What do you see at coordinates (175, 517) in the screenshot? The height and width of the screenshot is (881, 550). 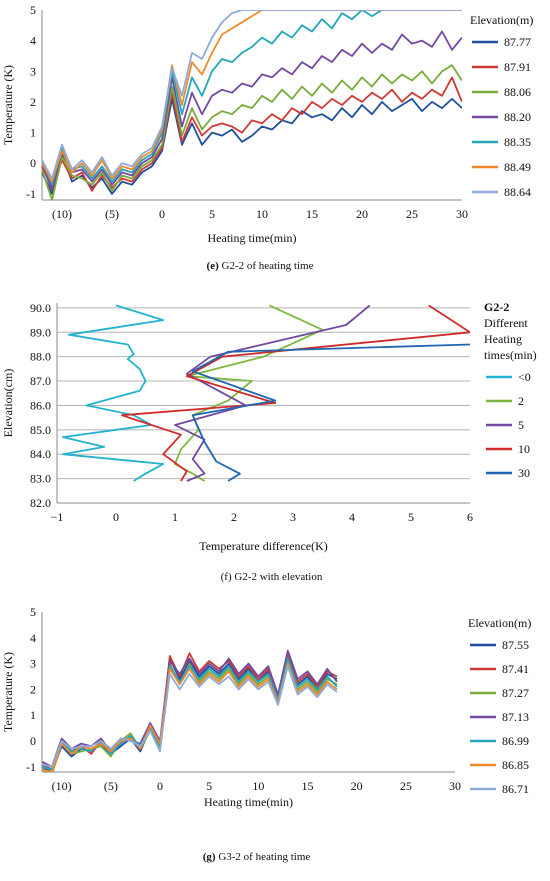 I see `x-tick-label: 1` at bounding box center [175, 517].